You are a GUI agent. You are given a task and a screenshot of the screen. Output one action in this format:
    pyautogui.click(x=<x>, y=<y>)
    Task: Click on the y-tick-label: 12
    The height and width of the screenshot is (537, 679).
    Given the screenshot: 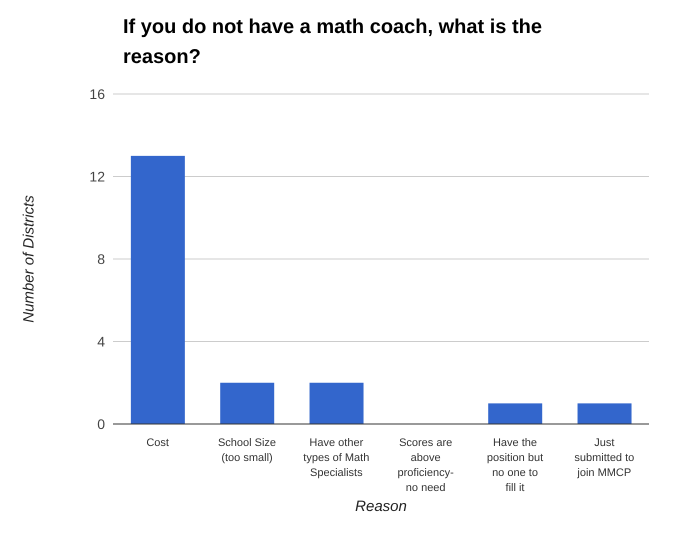 What is the action you would take?
    pyautogui.click(x=97, y=176)
    